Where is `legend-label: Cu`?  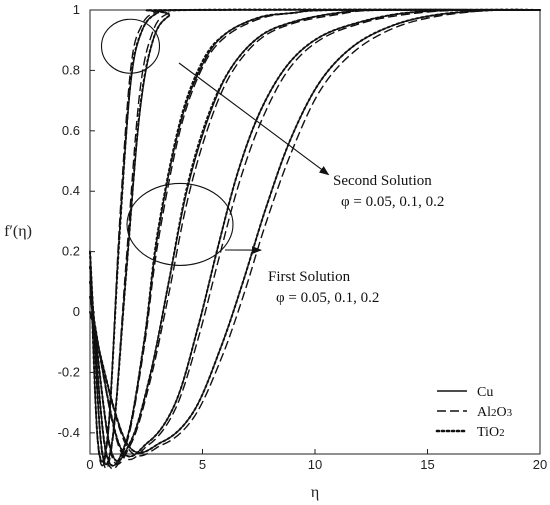
legend-label: Cu is located at coordinates (485, 392).